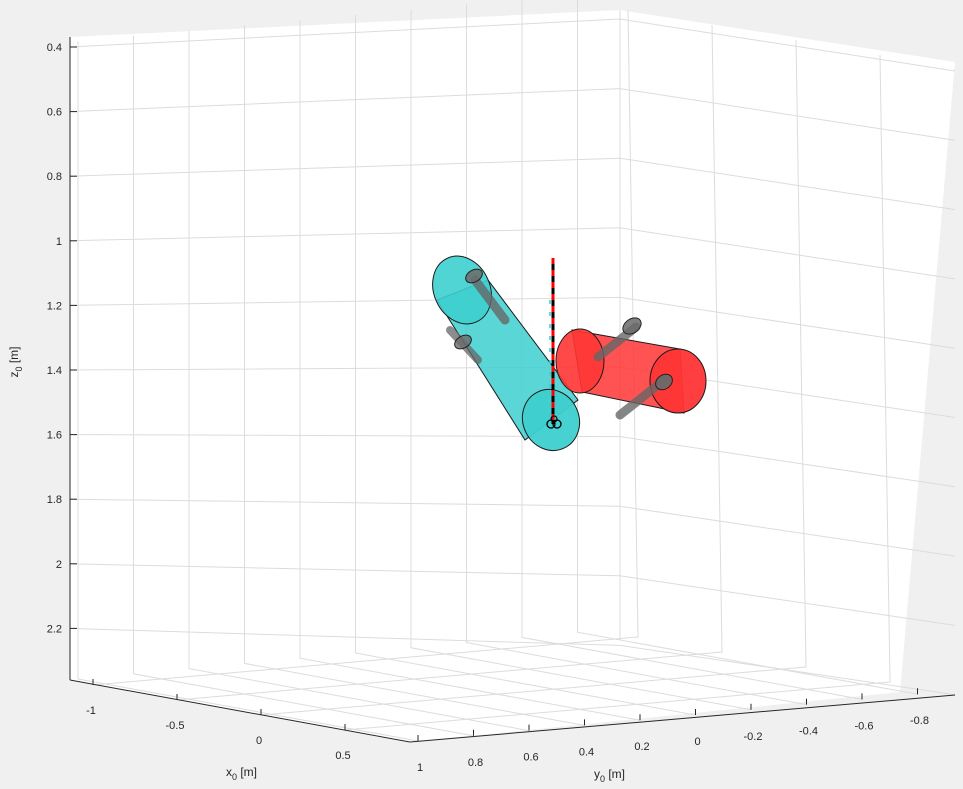 Image resolution: width=963 pixels, height=789 pixels. I want to click on vertical-dashed-line, so click(552, 341).